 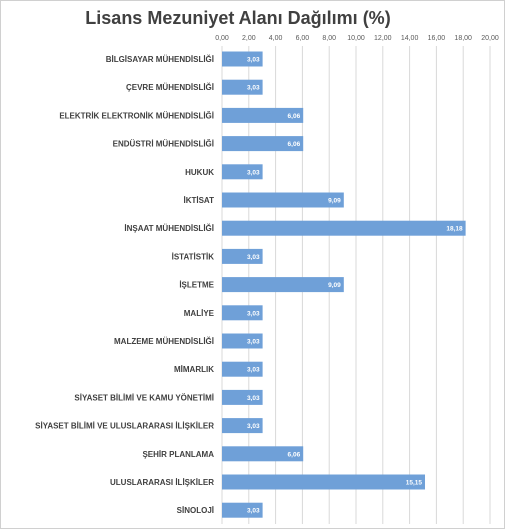 I want to click on category-label: ELEKTRİK ELEKTRONİK MÜHENDİSLİĞİ, so click(x=136, y=115).